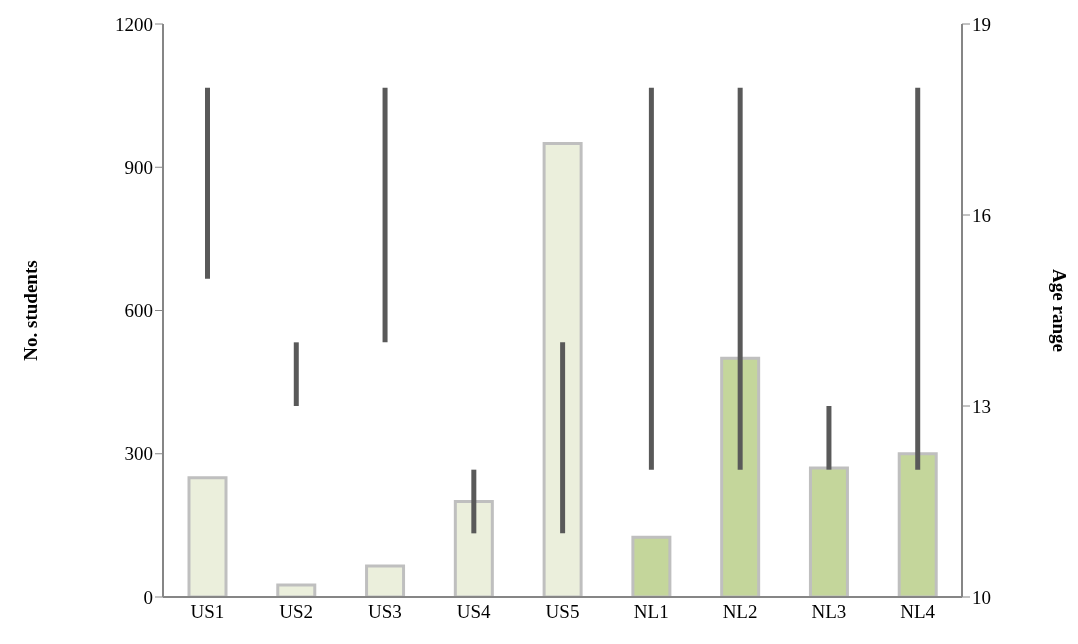 The image size is (1078, 644). I want to click on x-tick-label: NL2, so click(740, 612).